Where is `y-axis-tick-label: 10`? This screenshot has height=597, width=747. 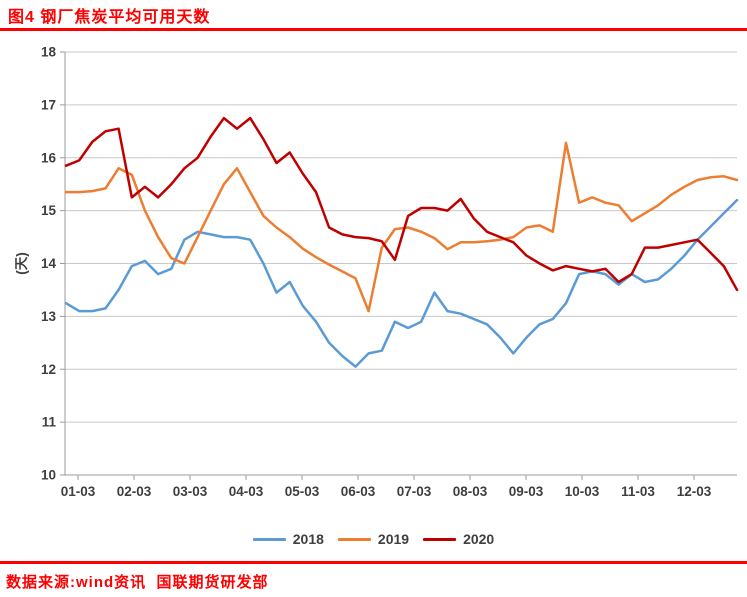
y-axis-tick-label: 10 is located at coordinates (48, 475).